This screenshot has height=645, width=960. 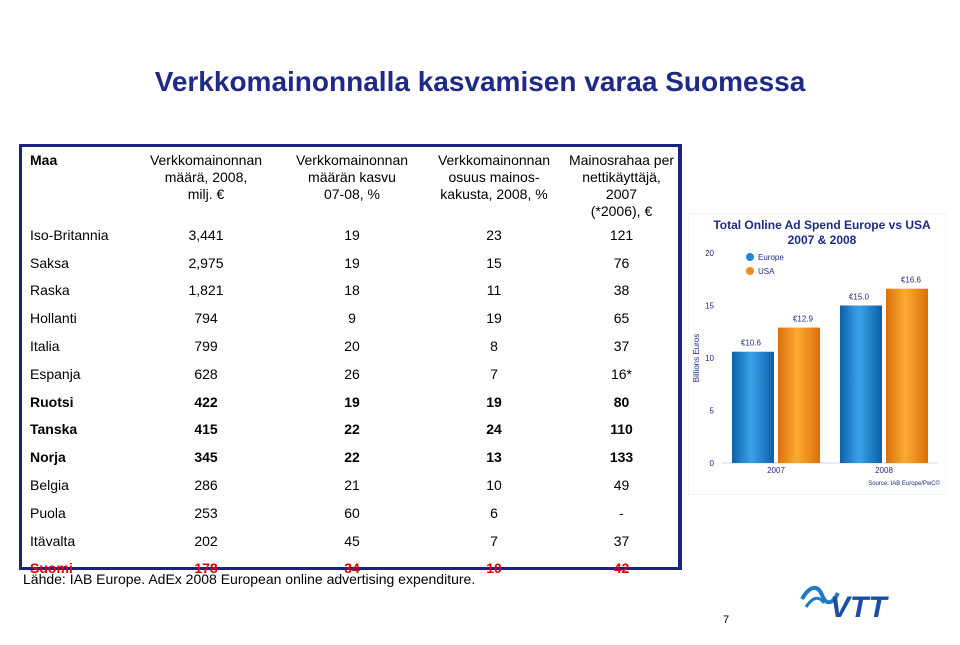 I want to click on value-cell: 65, so click(x=621, y=318).